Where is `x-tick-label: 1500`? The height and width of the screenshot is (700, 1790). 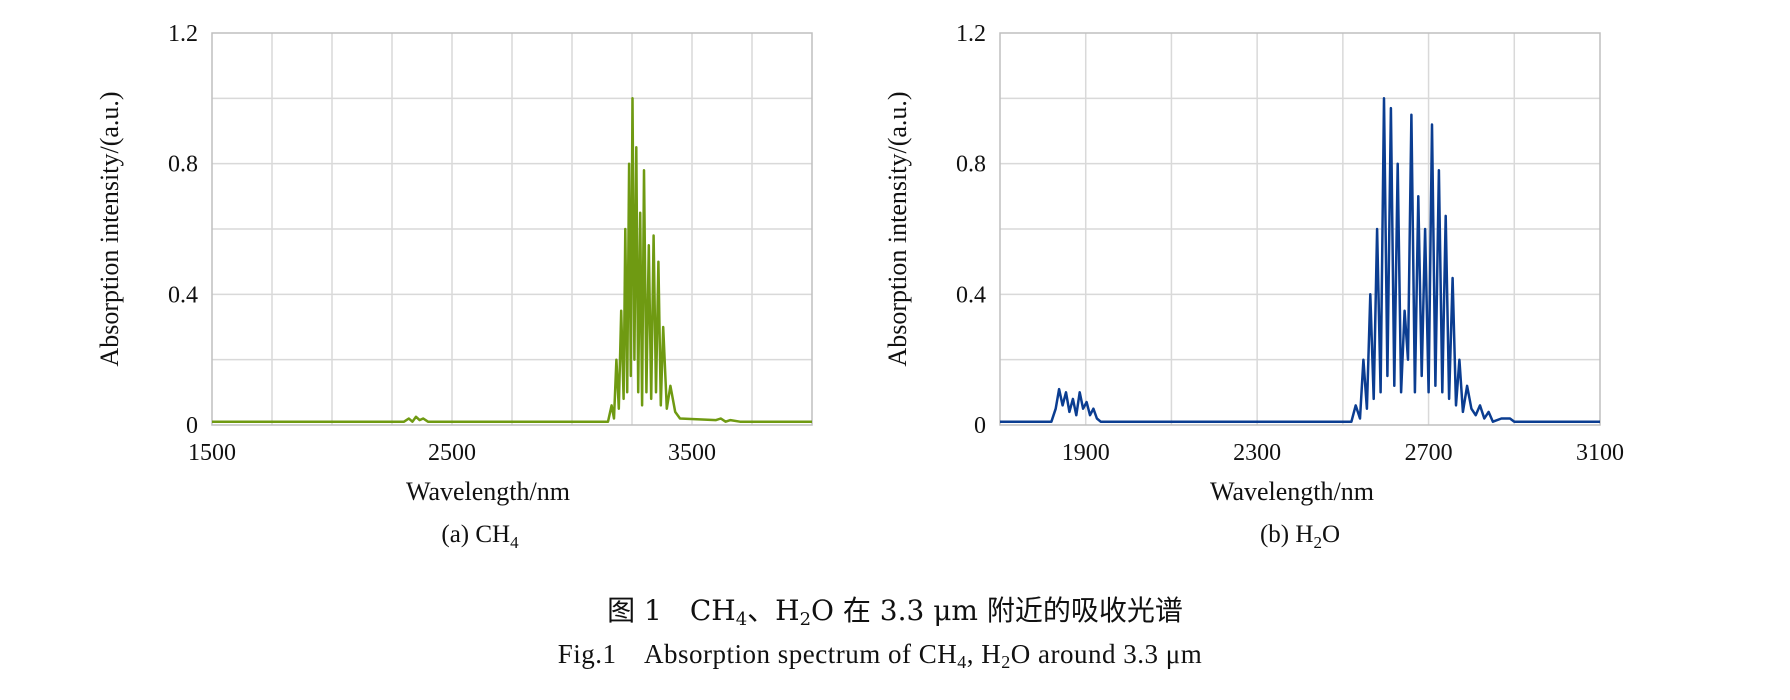
x-tick-label: 1500 is located at coordinates (212, 453).